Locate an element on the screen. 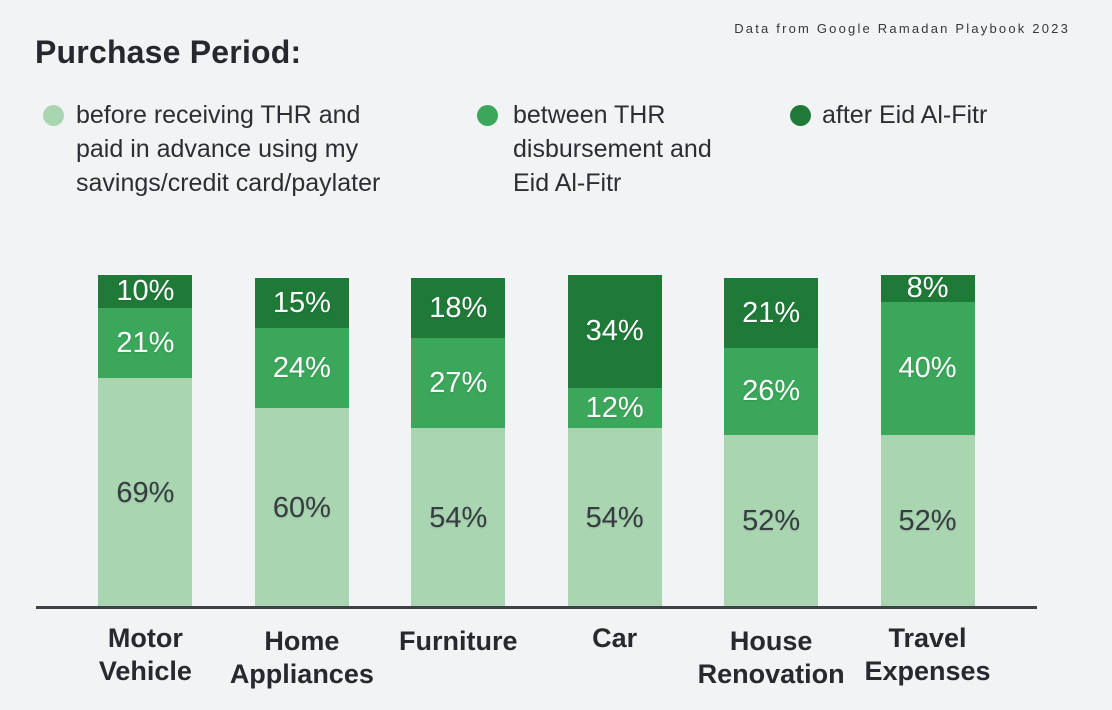  legend-dot-dark-green is located at coordinates (800, 115).